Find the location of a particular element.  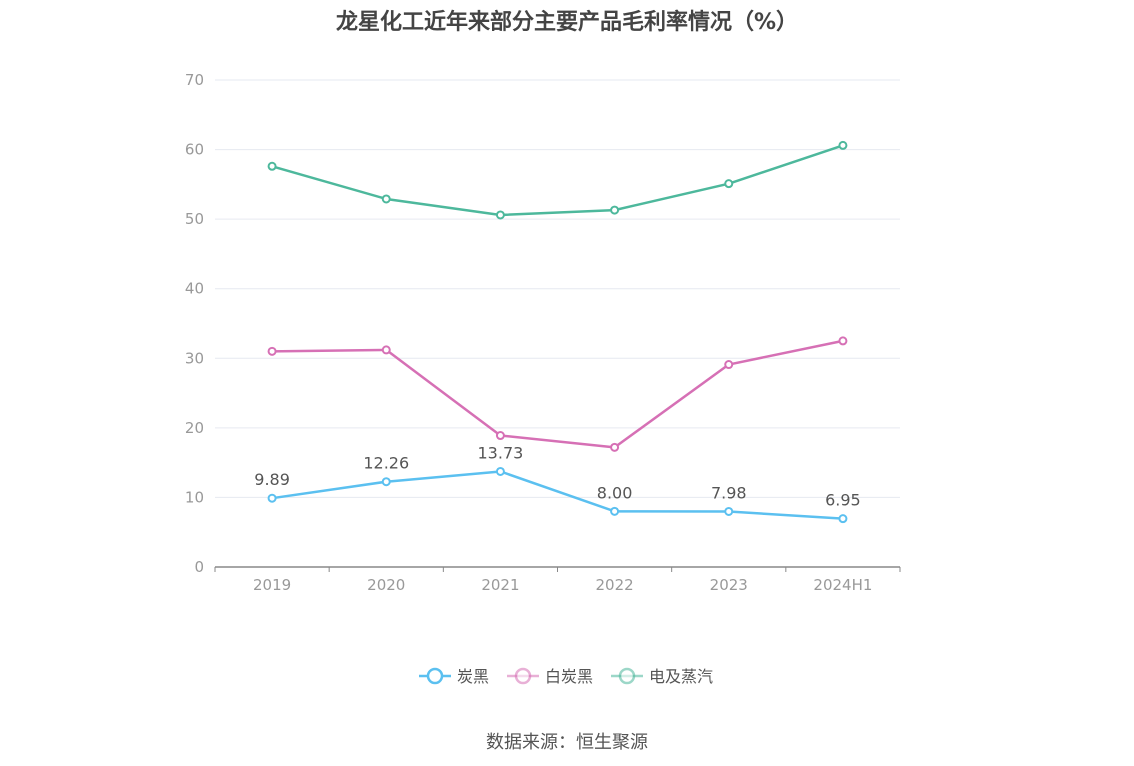

x-tick-label: 2023 is located at coordinates (729, 585).